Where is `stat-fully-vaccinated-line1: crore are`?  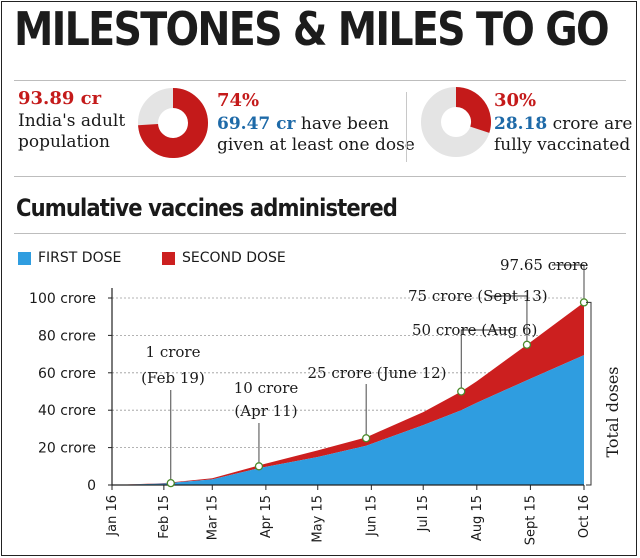
stat-fully-vaccinated-line1: crore are is located at coordinates (592, 124).